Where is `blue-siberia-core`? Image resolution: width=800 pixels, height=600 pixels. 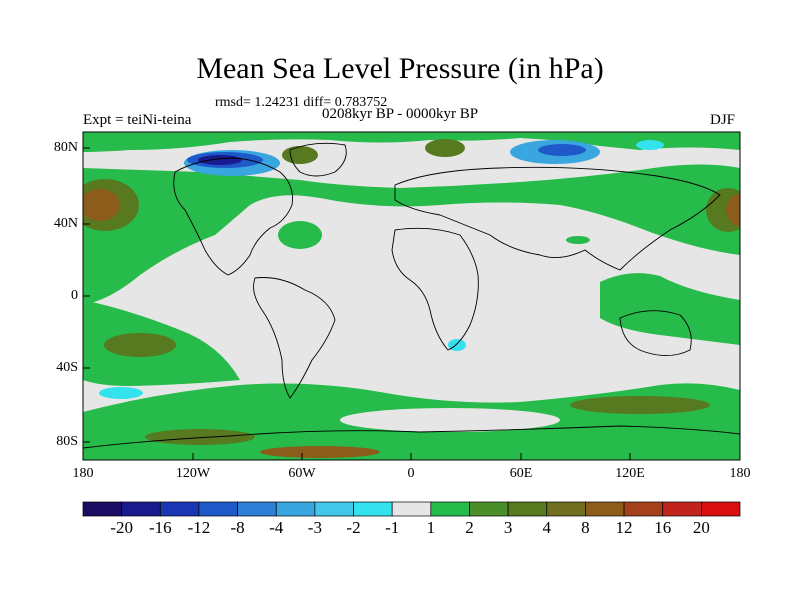
blue-siberia-core is located at coordinates (562, 150).